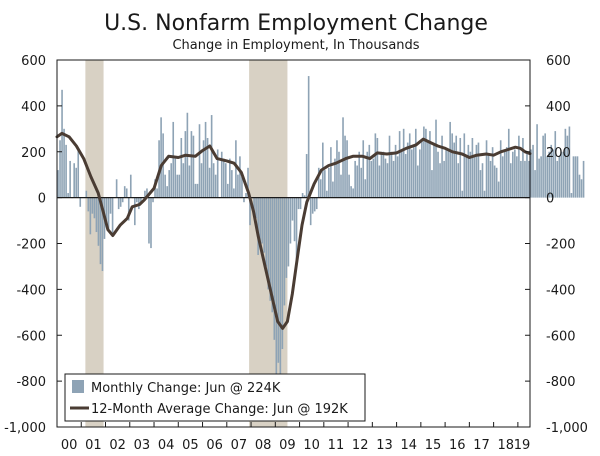  What do you see at coordinates (287, 445) in the screenshot?
I see `xtick-label: 09` at bounding box center [287, 445].